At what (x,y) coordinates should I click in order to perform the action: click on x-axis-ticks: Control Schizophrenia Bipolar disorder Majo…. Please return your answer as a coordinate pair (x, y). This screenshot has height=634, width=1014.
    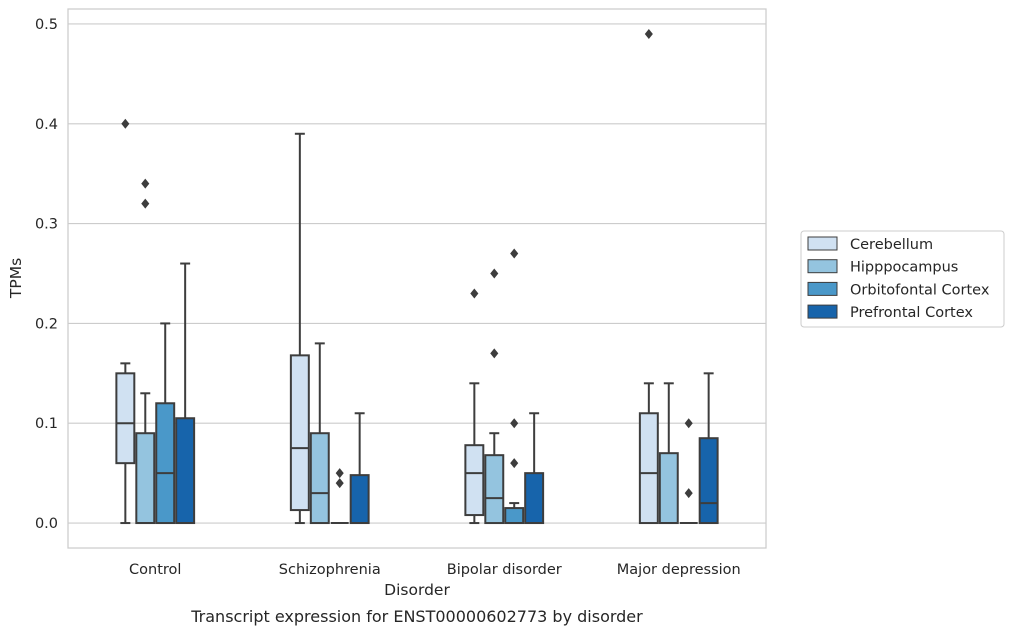
    Looking at the image, I should click on (435, 570).